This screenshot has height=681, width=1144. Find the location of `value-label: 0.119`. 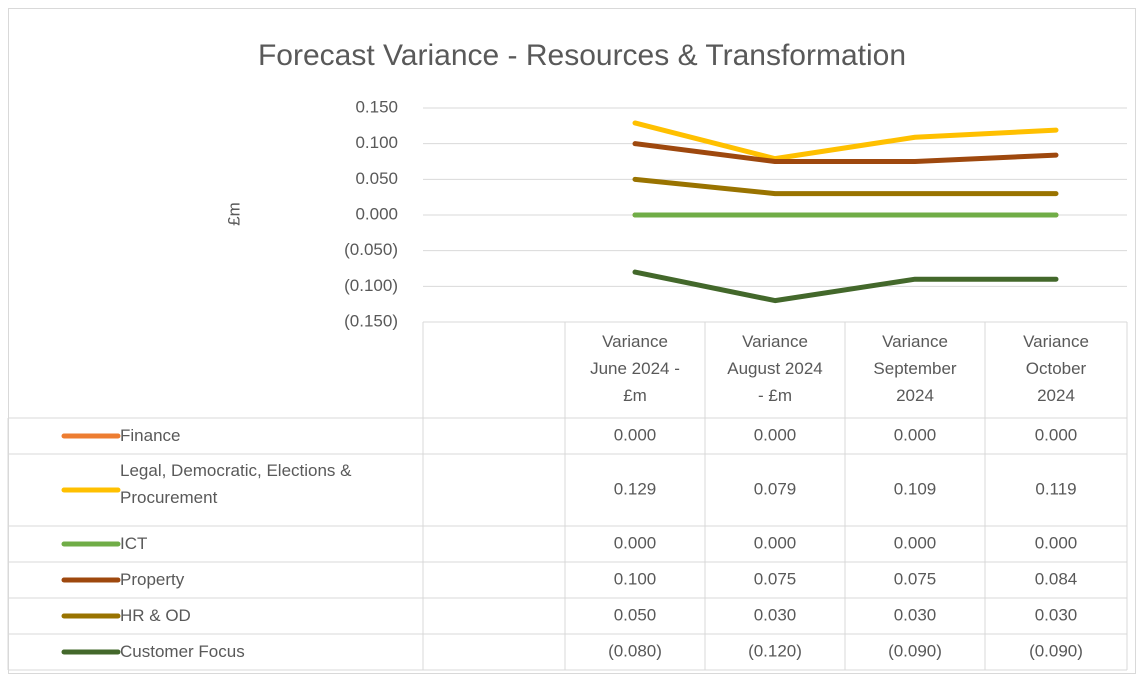

value-label: 0.119 is located at coordinates (1055, 488).